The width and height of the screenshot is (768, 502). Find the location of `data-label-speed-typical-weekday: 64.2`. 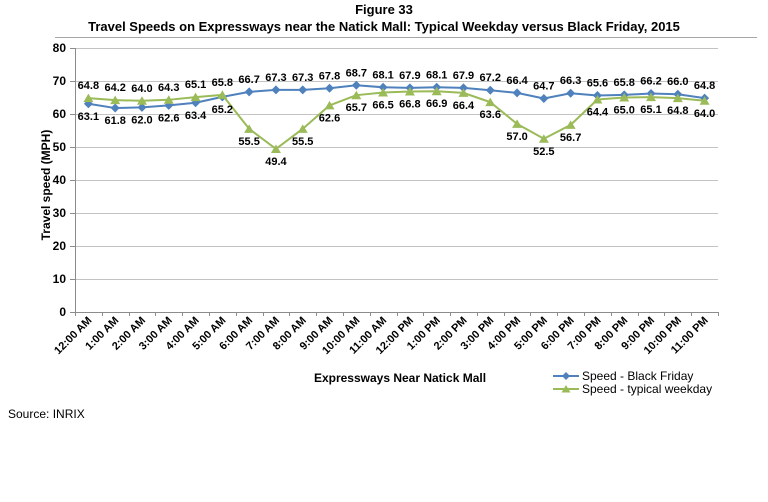

data-label-speed-typical-weekday: 64.2 is located at coordinates (114, 88).